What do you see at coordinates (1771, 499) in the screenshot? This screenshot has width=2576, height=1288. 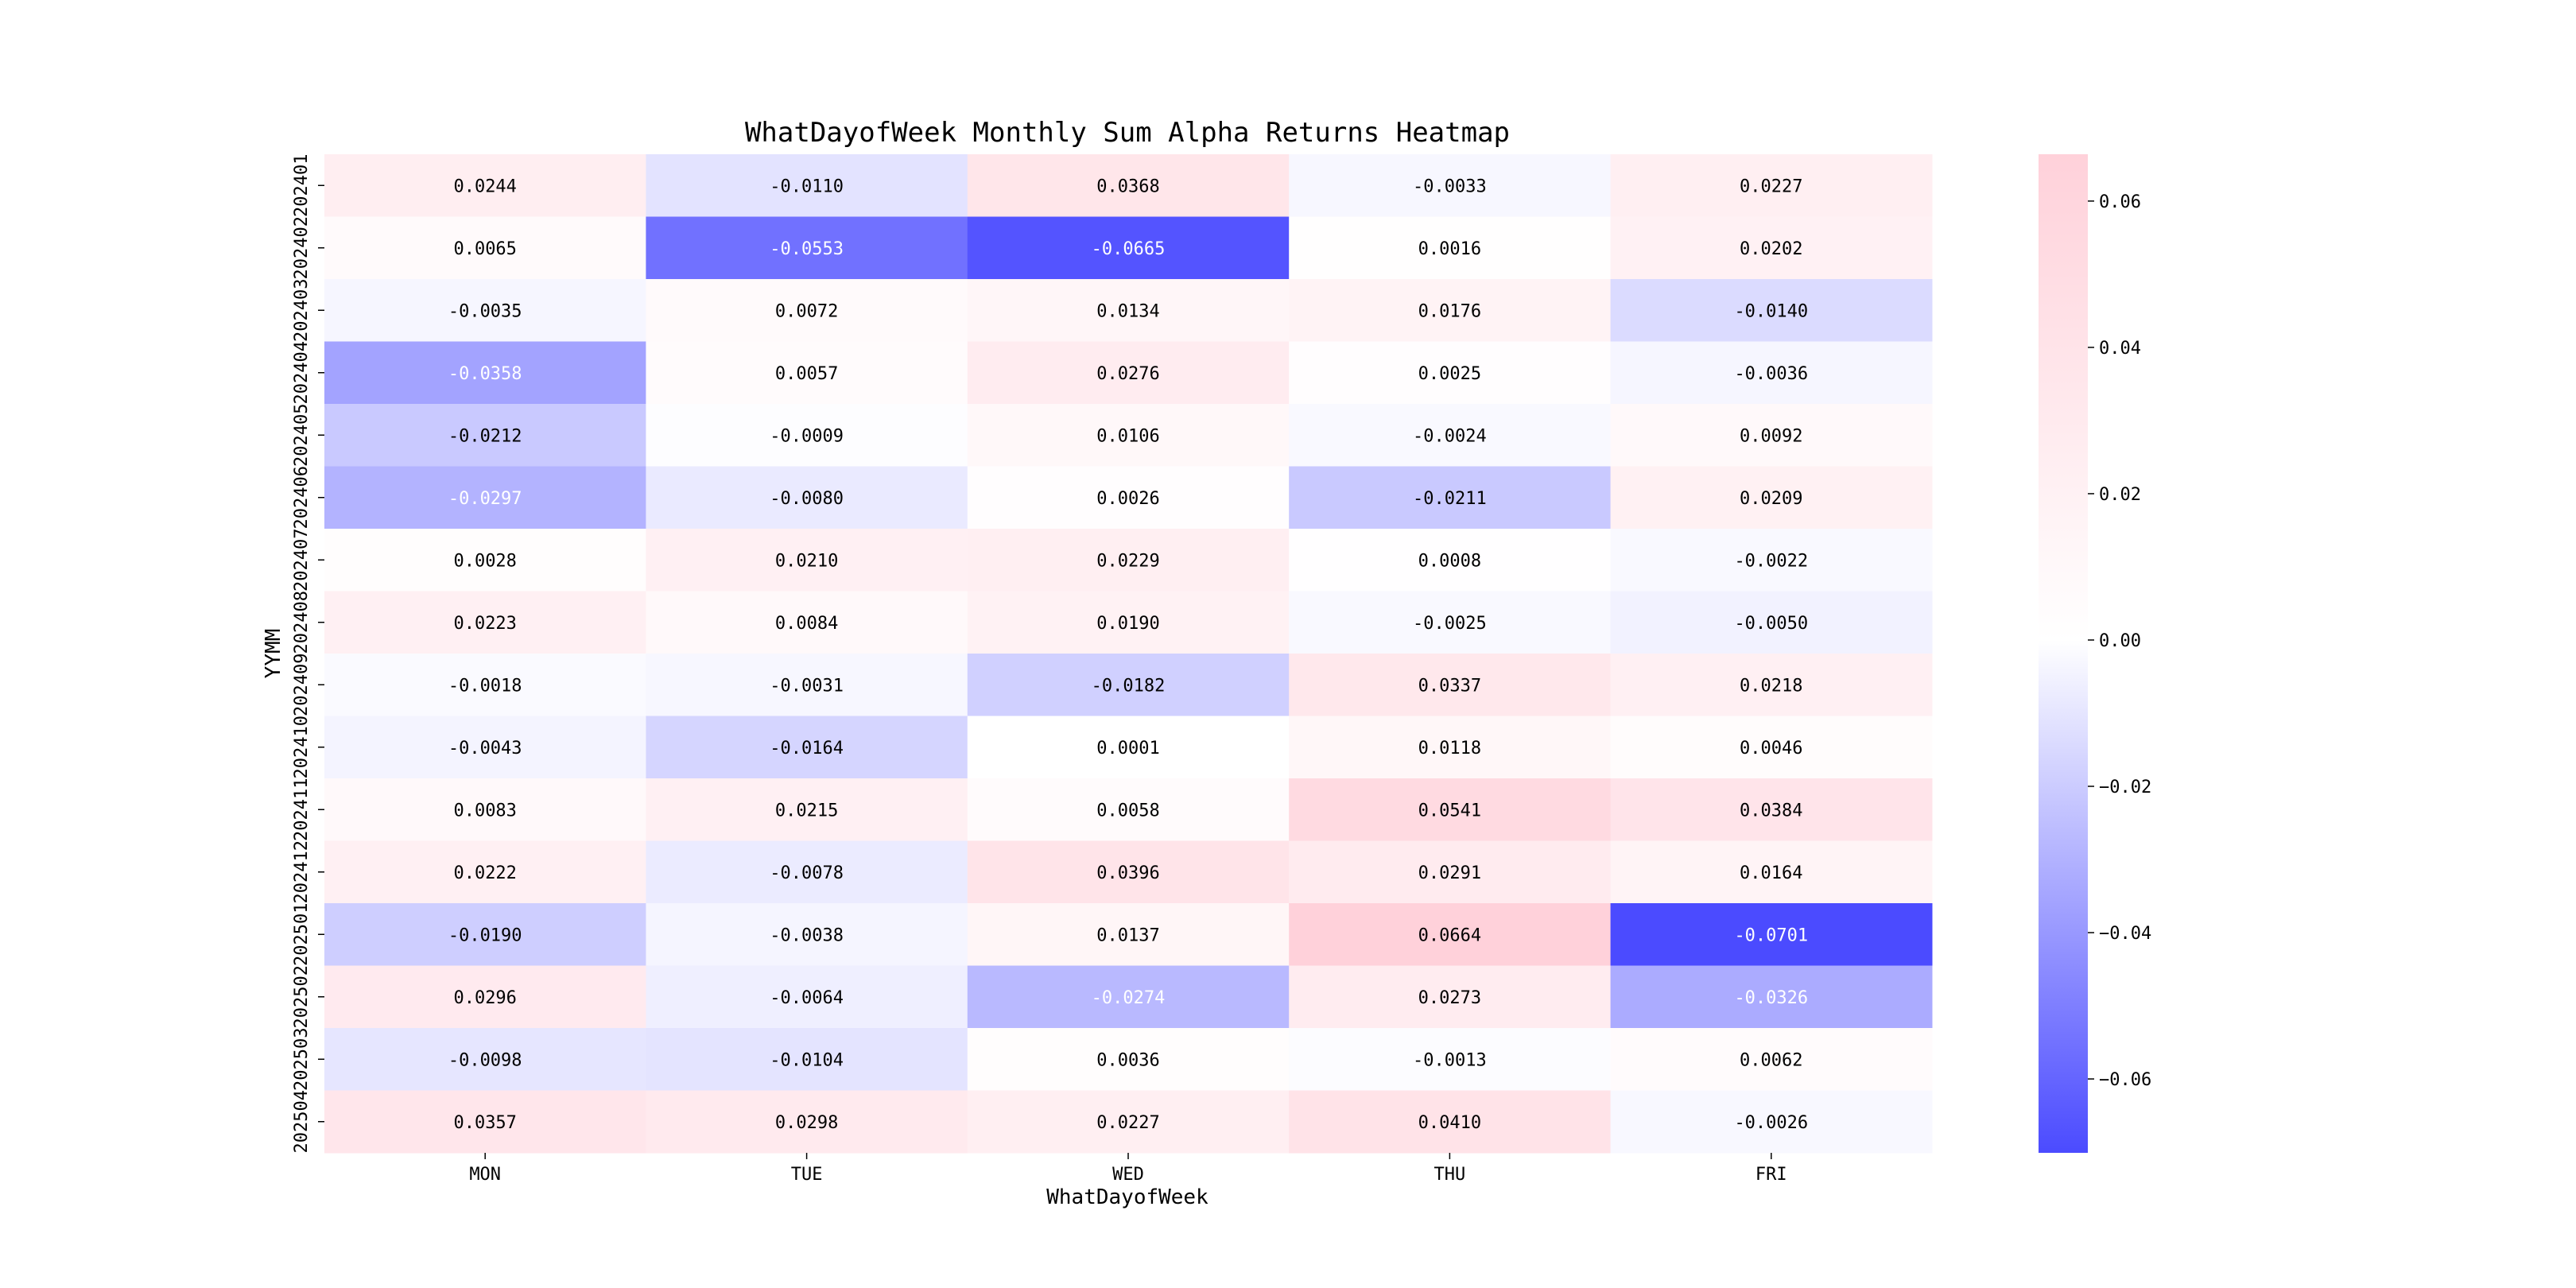 I see `cell-value-label: 0.0209` at bounding box center [1771, 499].